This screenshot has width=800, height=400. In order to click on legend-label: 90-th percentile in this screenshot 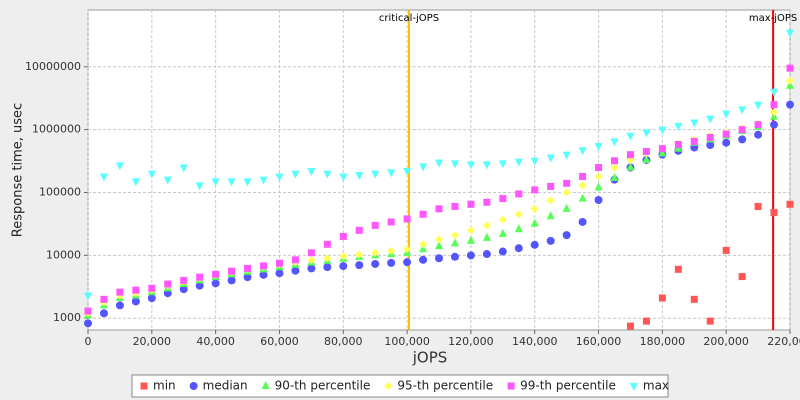, I will do `click(323, 386)`.